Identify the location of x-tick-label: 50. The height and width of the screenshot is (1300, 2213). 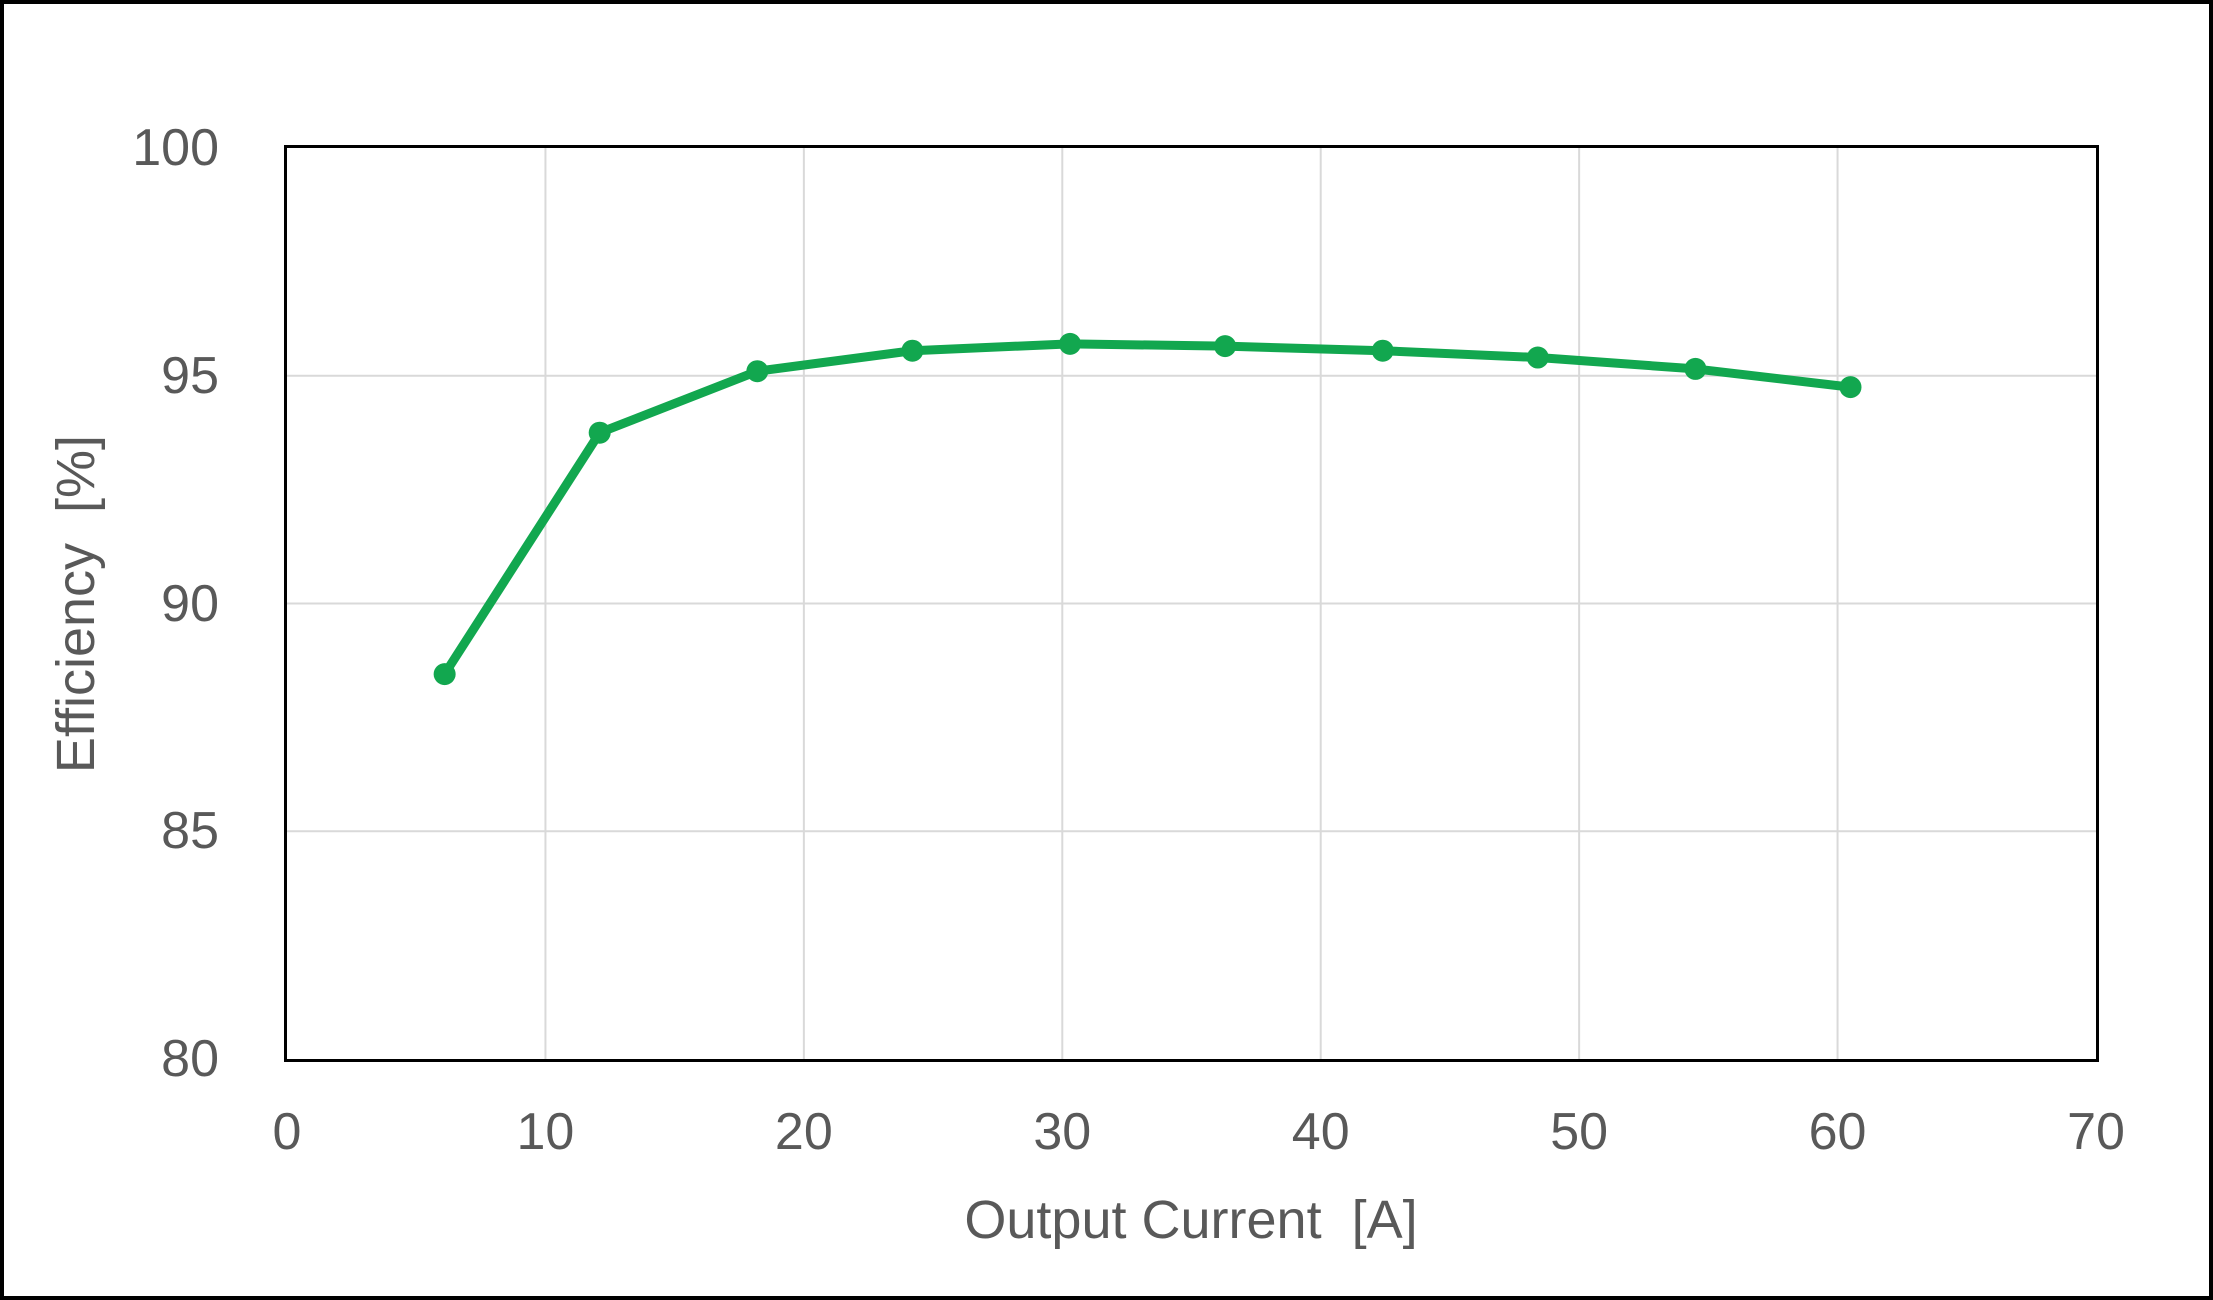
(1579, 1132).